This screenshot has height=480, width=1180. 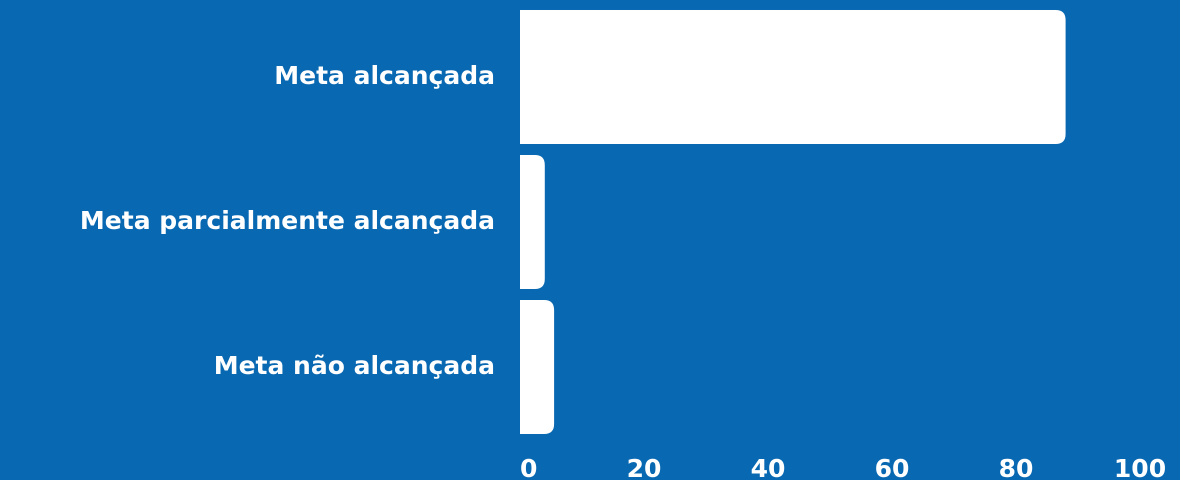 What do you see at coordinates (354, 365) in the screenshot?
I see `category-label-meta-nao-alcancada: Meta não alcançada` at bounding box center [354, 365].